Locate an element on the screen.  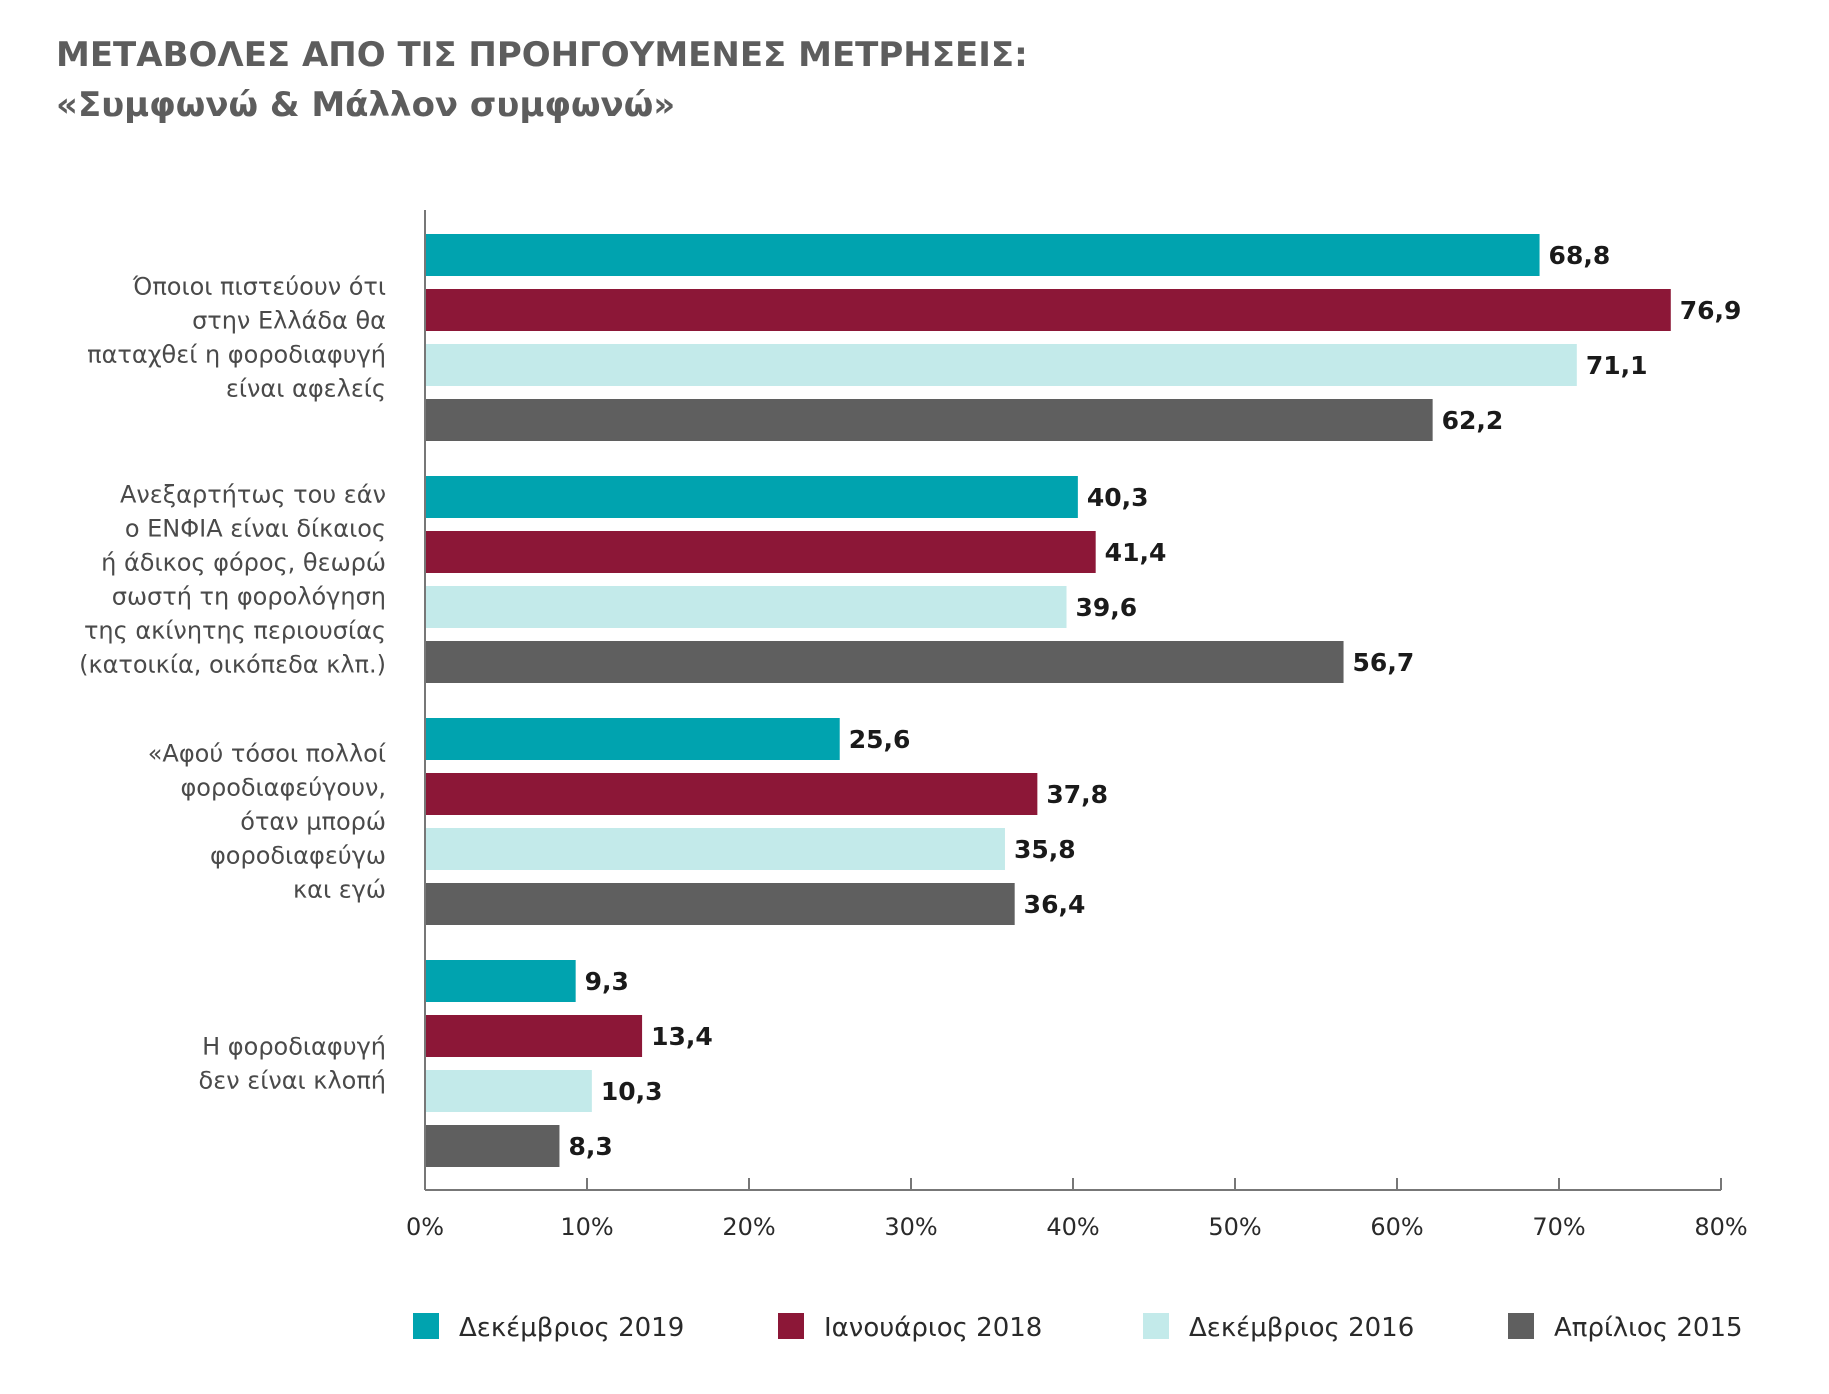
data-label: 37,8 is located at coordinates (1077, 794).